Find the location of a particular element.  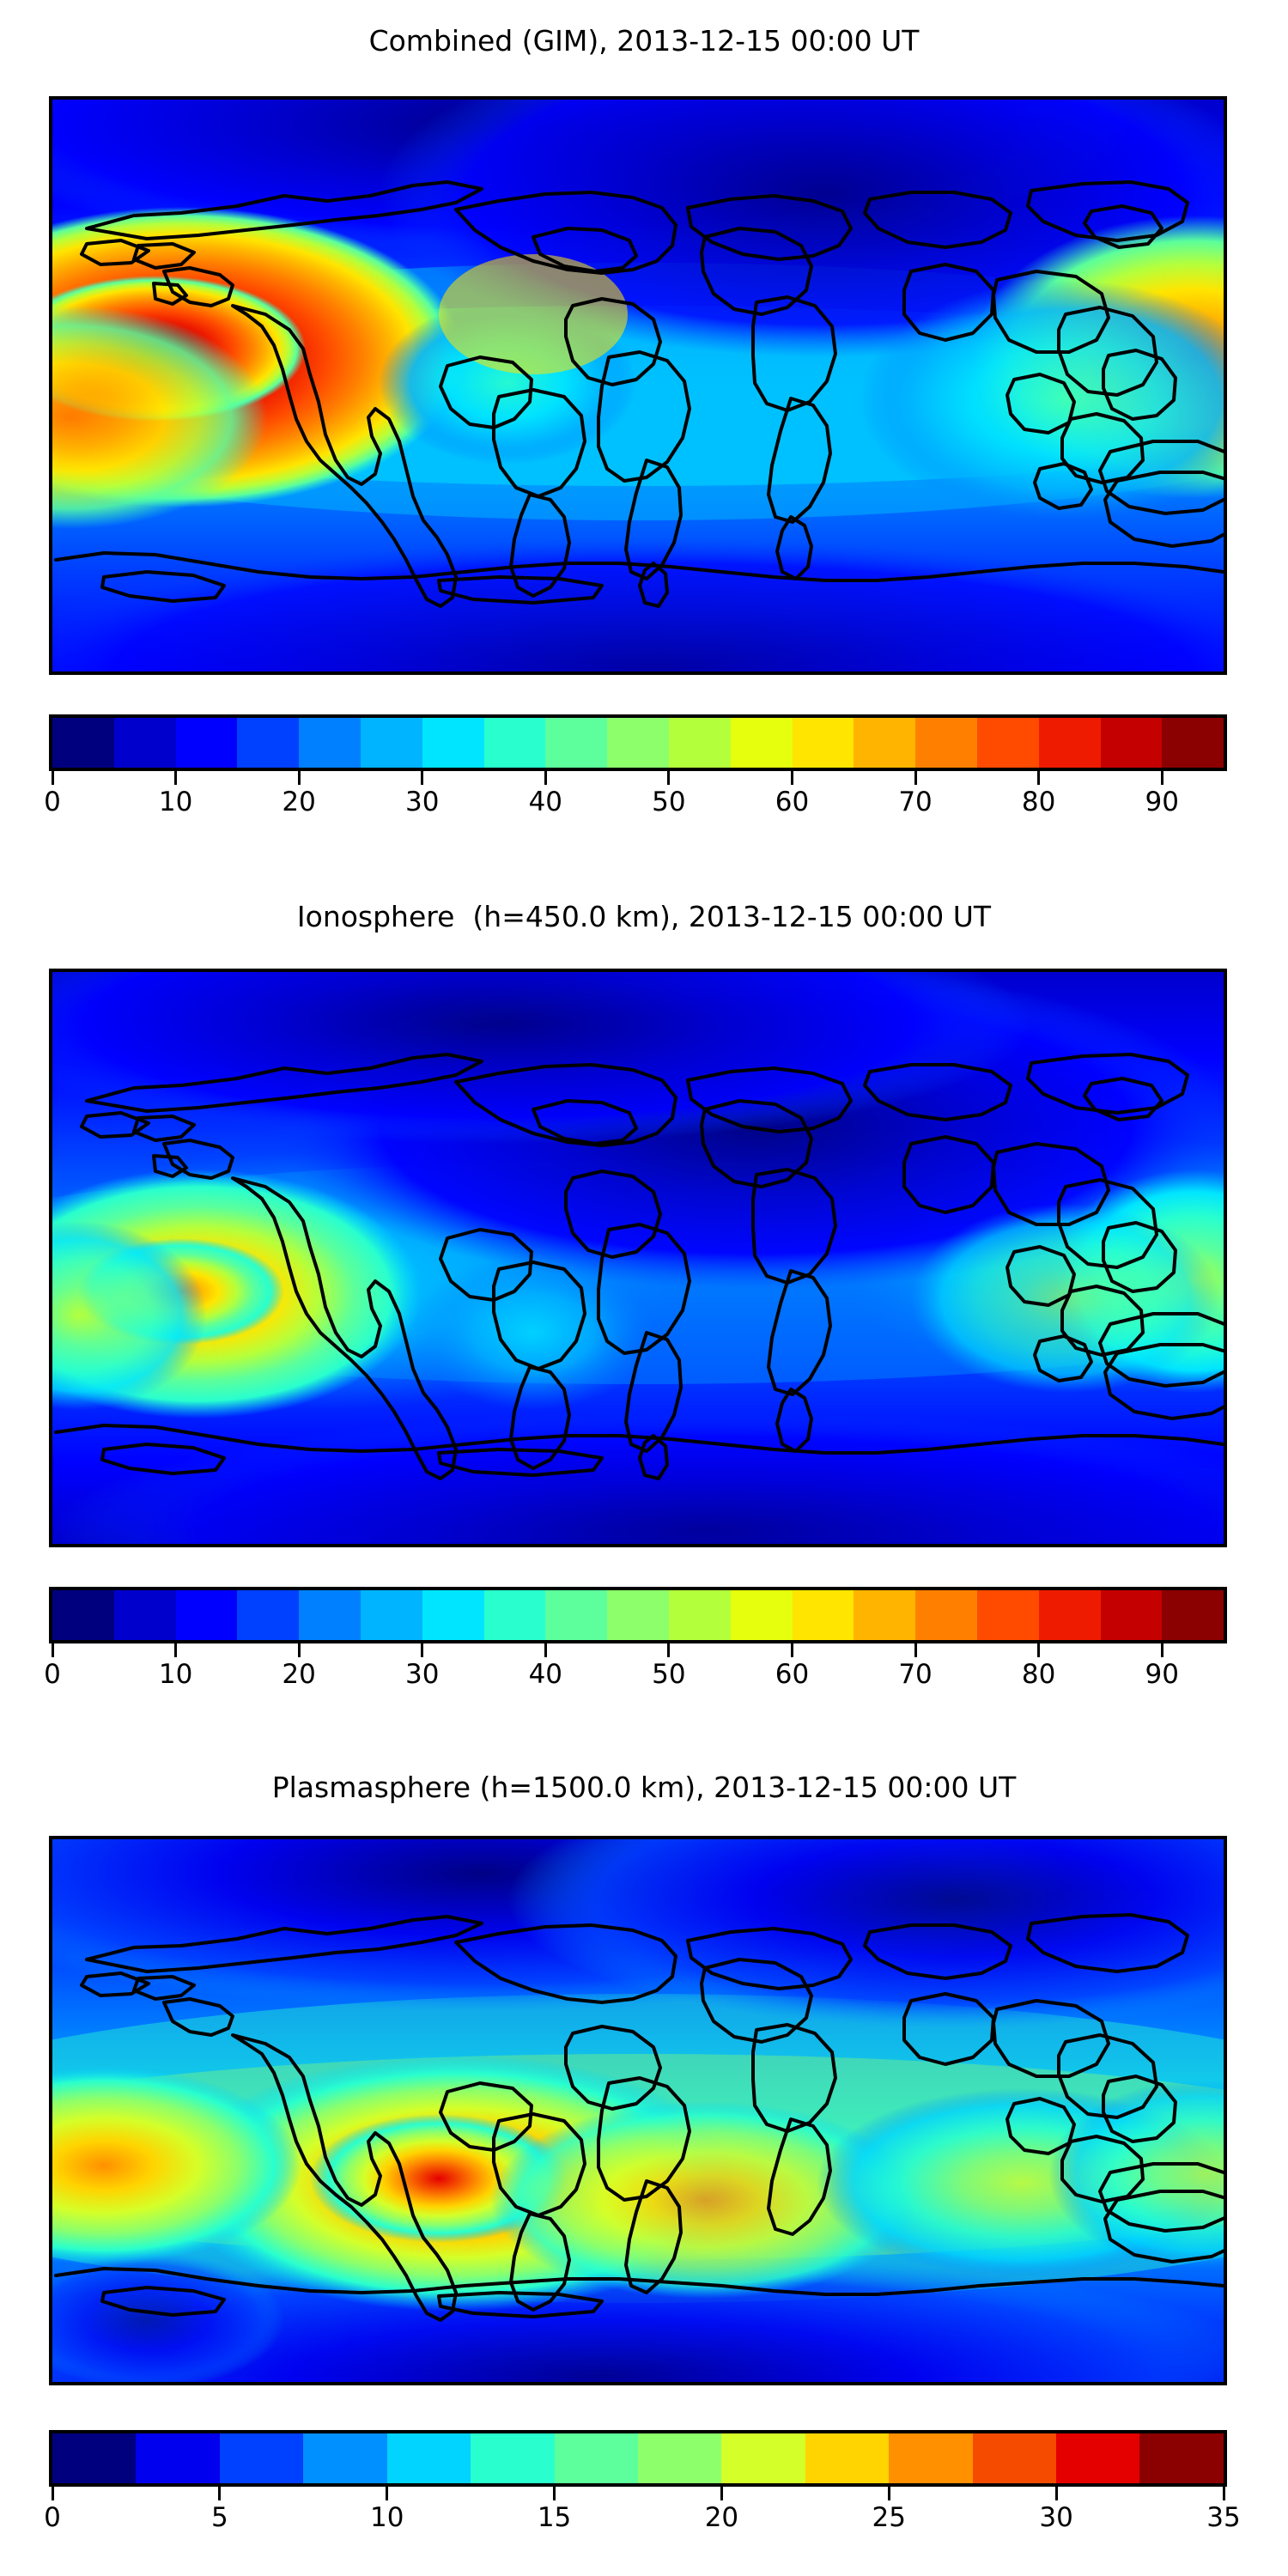

colorbar-ionosphere-ticks is located at coordinates (638, 1651).